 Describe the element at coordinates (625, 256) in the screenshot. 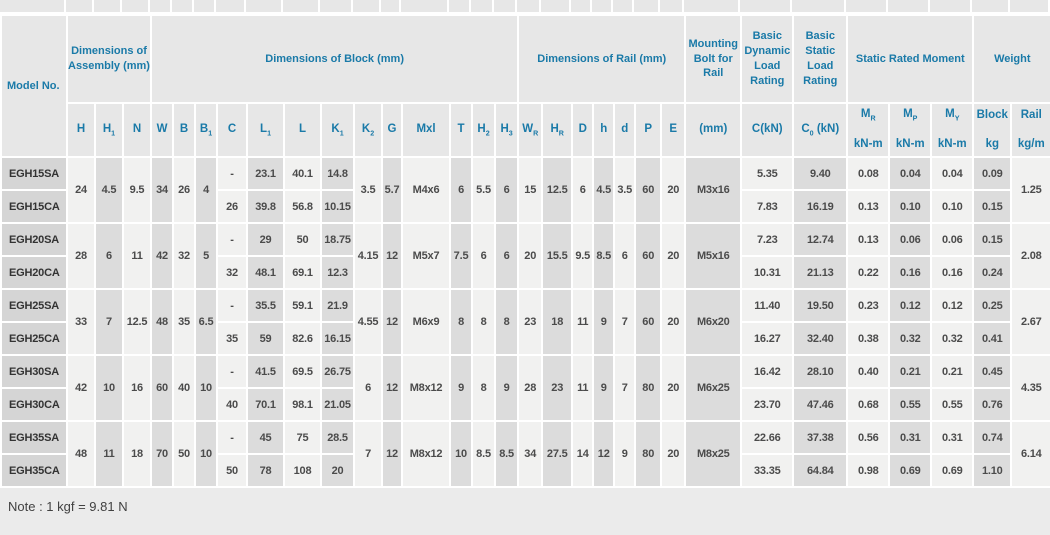

I see `cell-EGH20-d: 6` at that location.